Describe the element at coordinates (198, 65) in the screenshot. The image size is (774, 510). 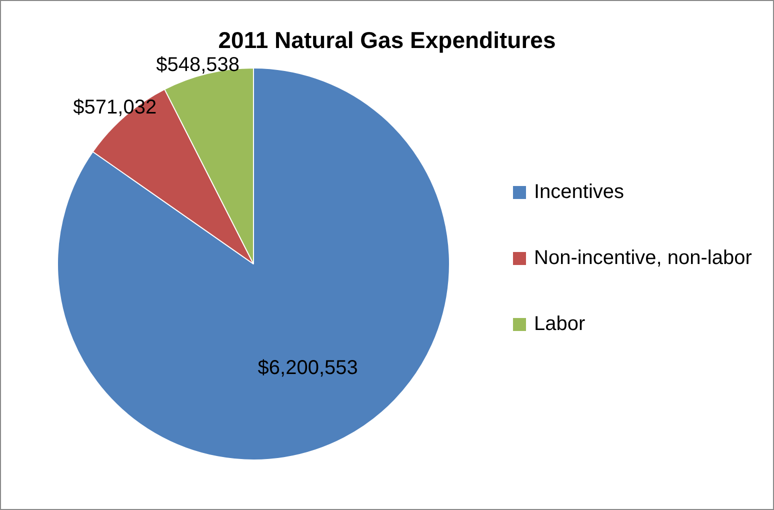
I see `data-label: $548,538` at that location.